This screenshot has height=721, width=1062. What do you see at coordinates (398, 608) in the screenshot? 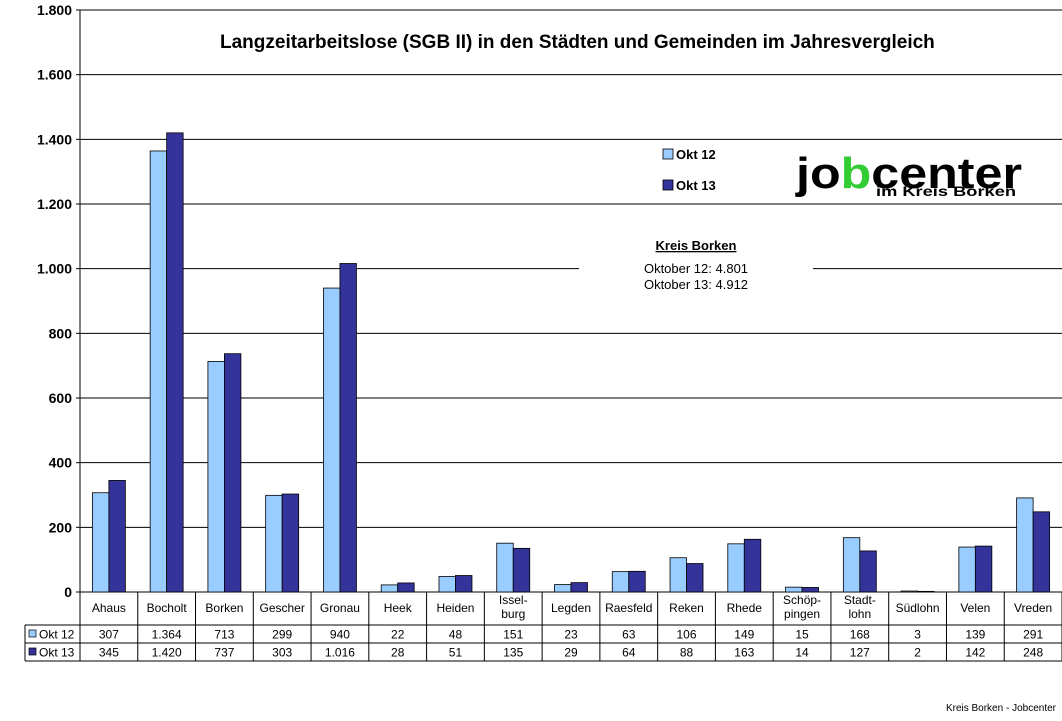
I see `category-label: Heek` at bounding box center [398, 608].